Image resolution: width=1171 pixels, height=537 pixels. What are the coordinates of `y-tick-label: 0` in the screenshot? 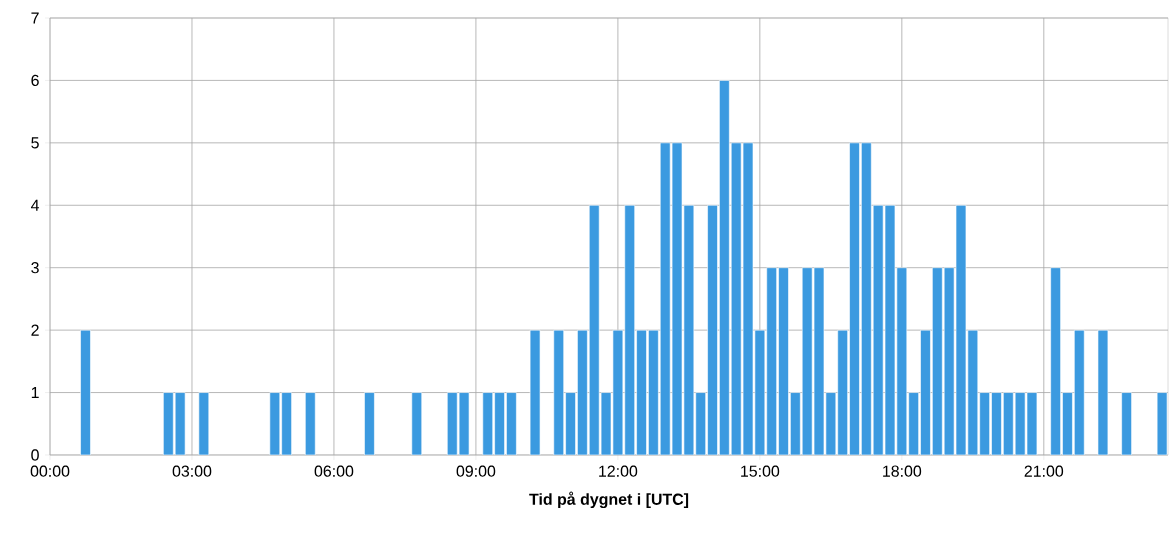 It's located at (35, 455).